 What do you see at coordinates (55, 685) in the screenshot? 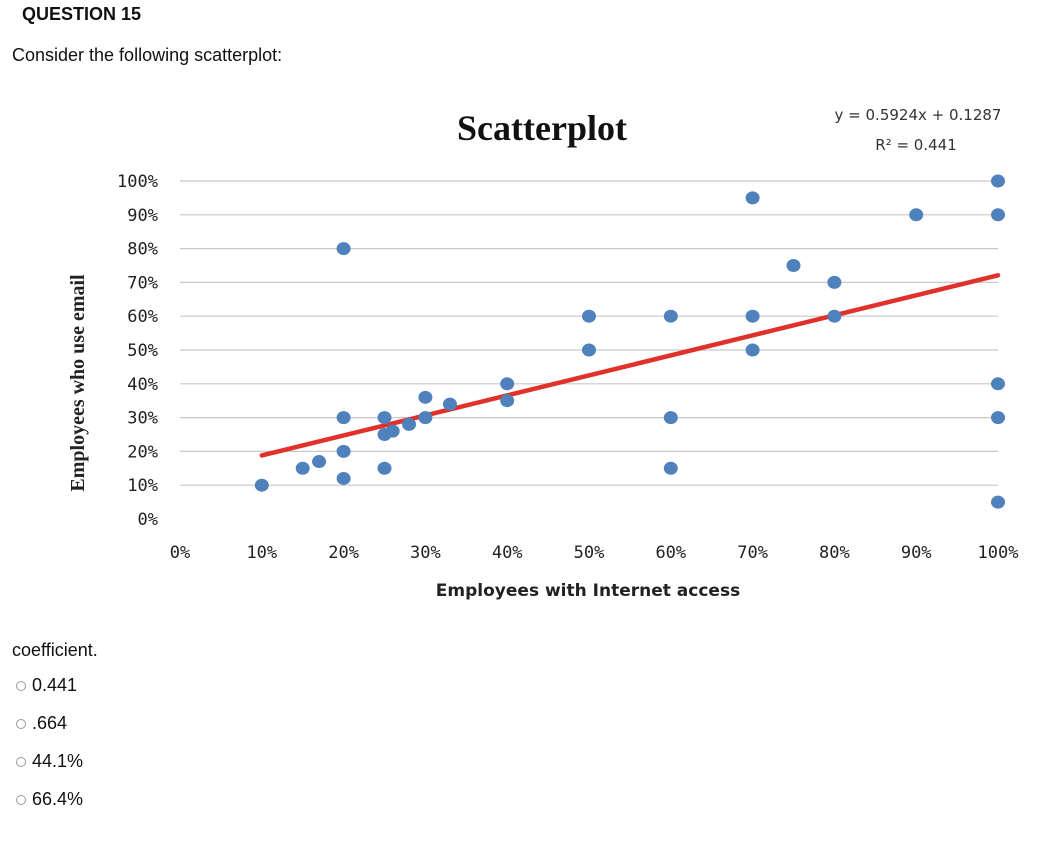
I see `option-label: 0.441` at bounding box center [55, 685].